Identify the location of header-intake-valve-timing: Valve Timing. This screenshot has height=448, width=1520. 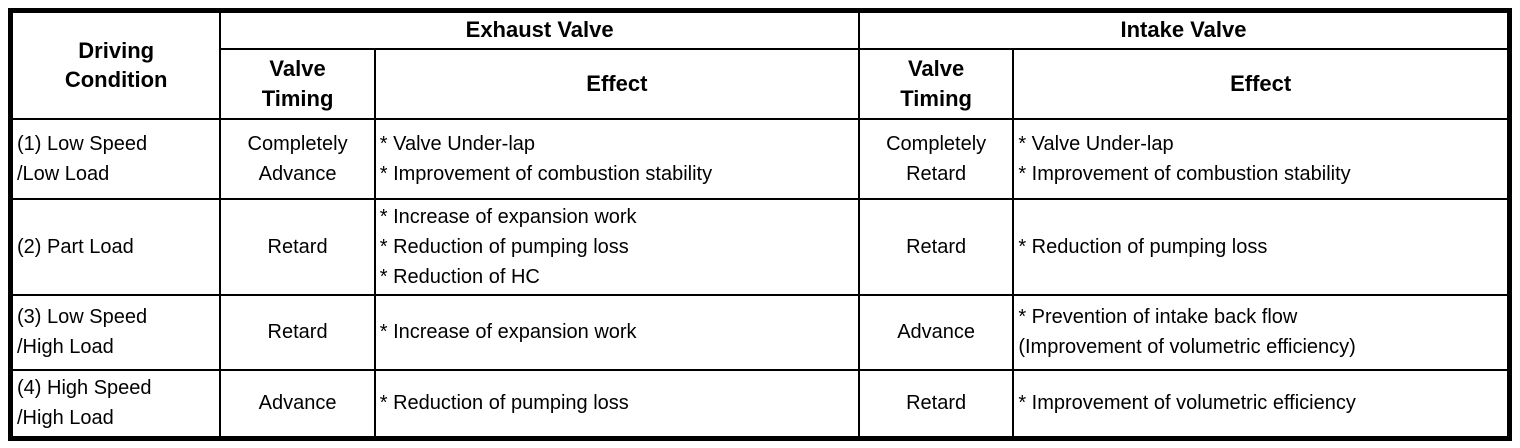
(936, 83).